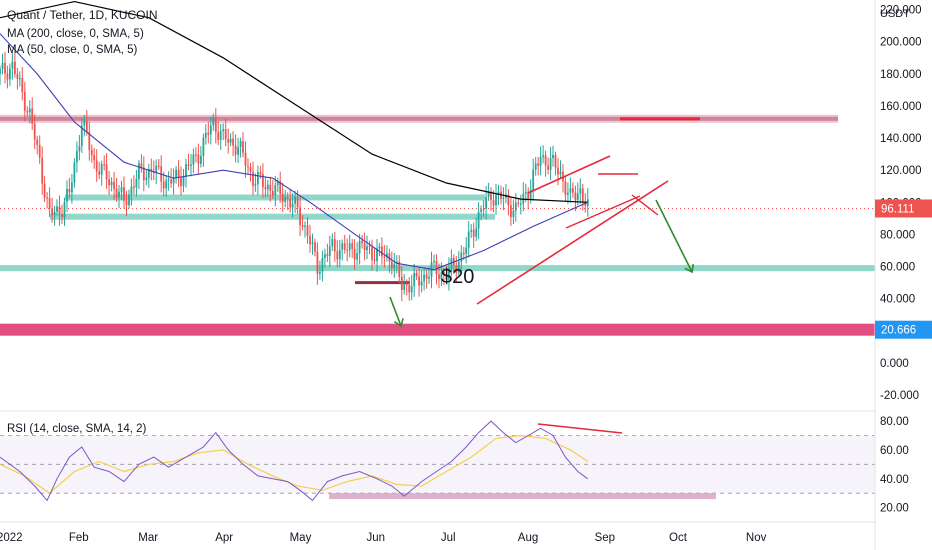 The width and height of the screenshot is (932, 550). I want to click on rsi-divergence-line, so click(580, 428).